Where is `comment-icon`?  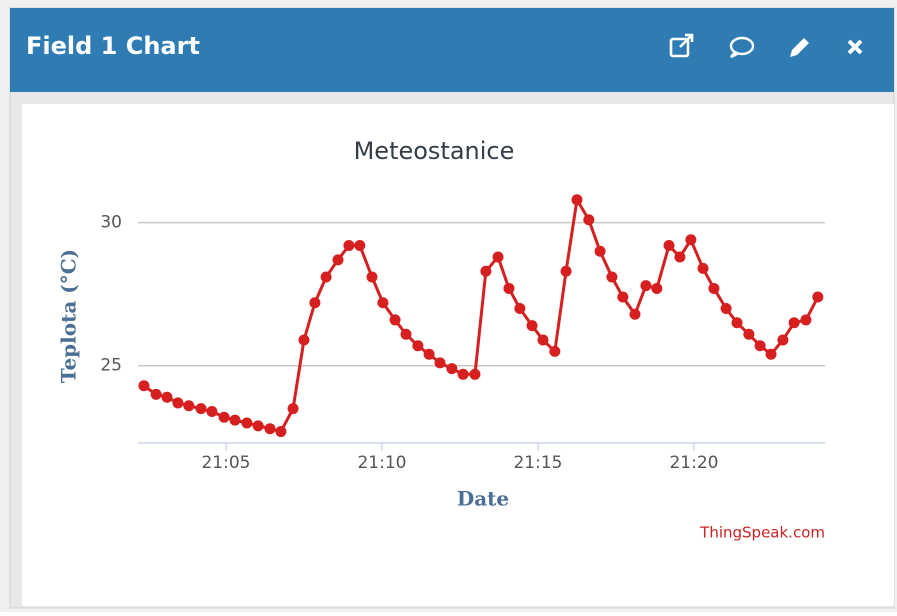 comment-icon is located at coordinates (742, 47).